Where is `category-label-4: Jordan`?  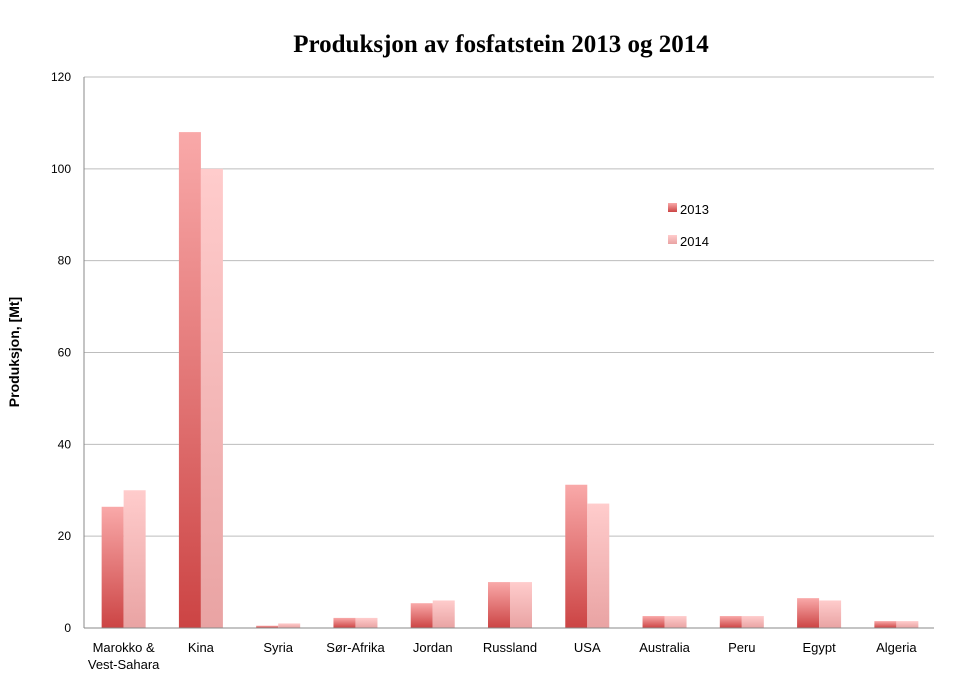 category-label-4: Jordan is located at coordinates (433, 647).